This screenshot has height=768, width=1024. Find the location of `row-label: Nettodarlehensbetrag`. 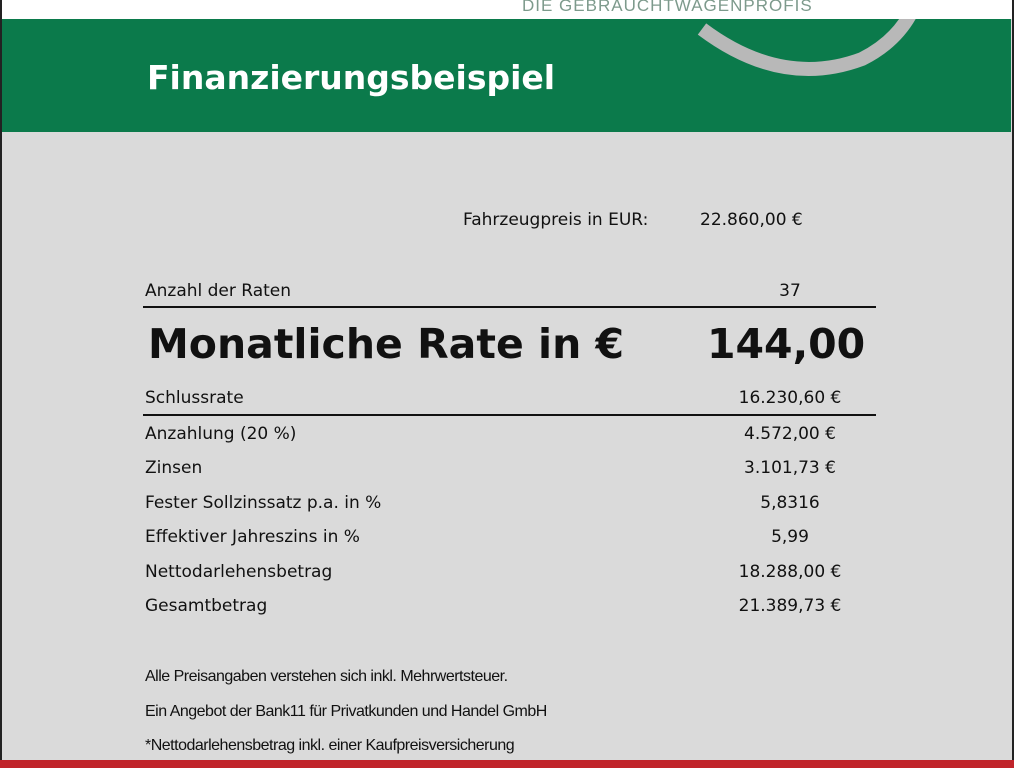

row-label: Nettodarlehensbetrag is located at coordinates (239, 572).